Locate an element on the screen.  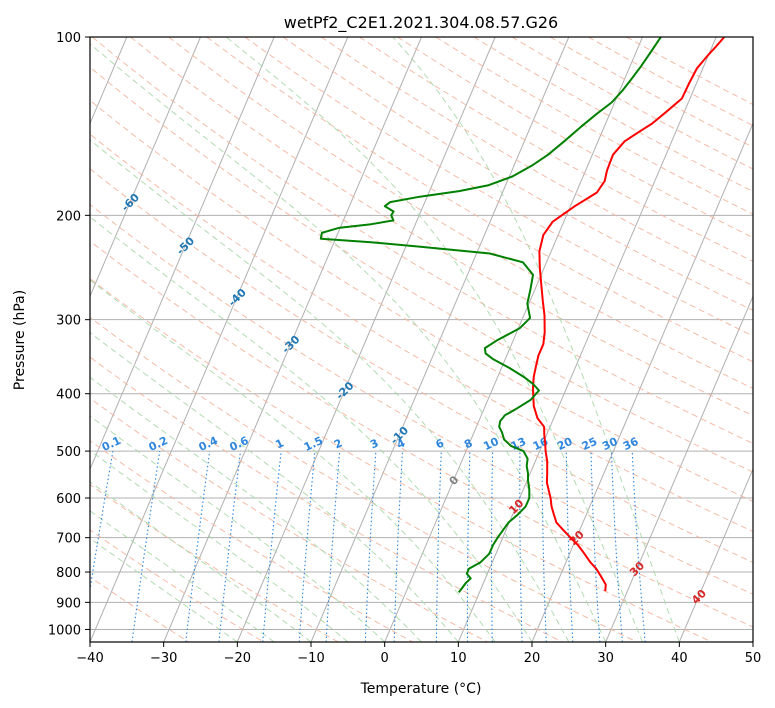
x-tick-label: −10 is located at coordinates (310, 658).